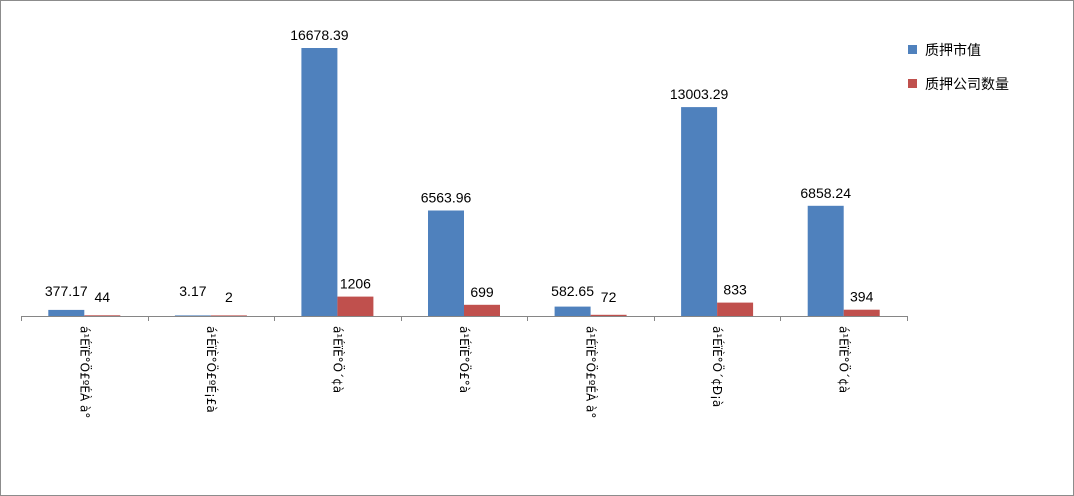 Image resolution: width=1074 pixels, height=496 pixels. I want to click on data-label-company-count: 44, so click(103, 297).